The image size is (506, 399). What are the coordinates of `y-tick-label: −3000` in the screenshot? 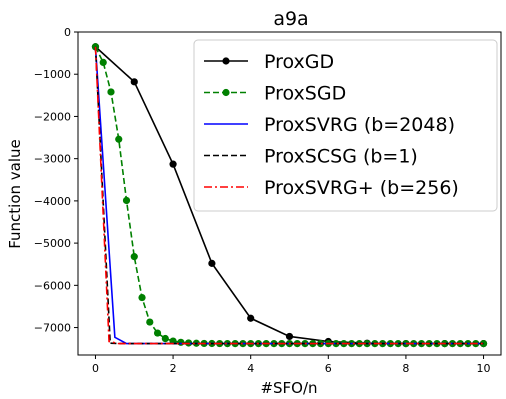 It's located at (52, 159).